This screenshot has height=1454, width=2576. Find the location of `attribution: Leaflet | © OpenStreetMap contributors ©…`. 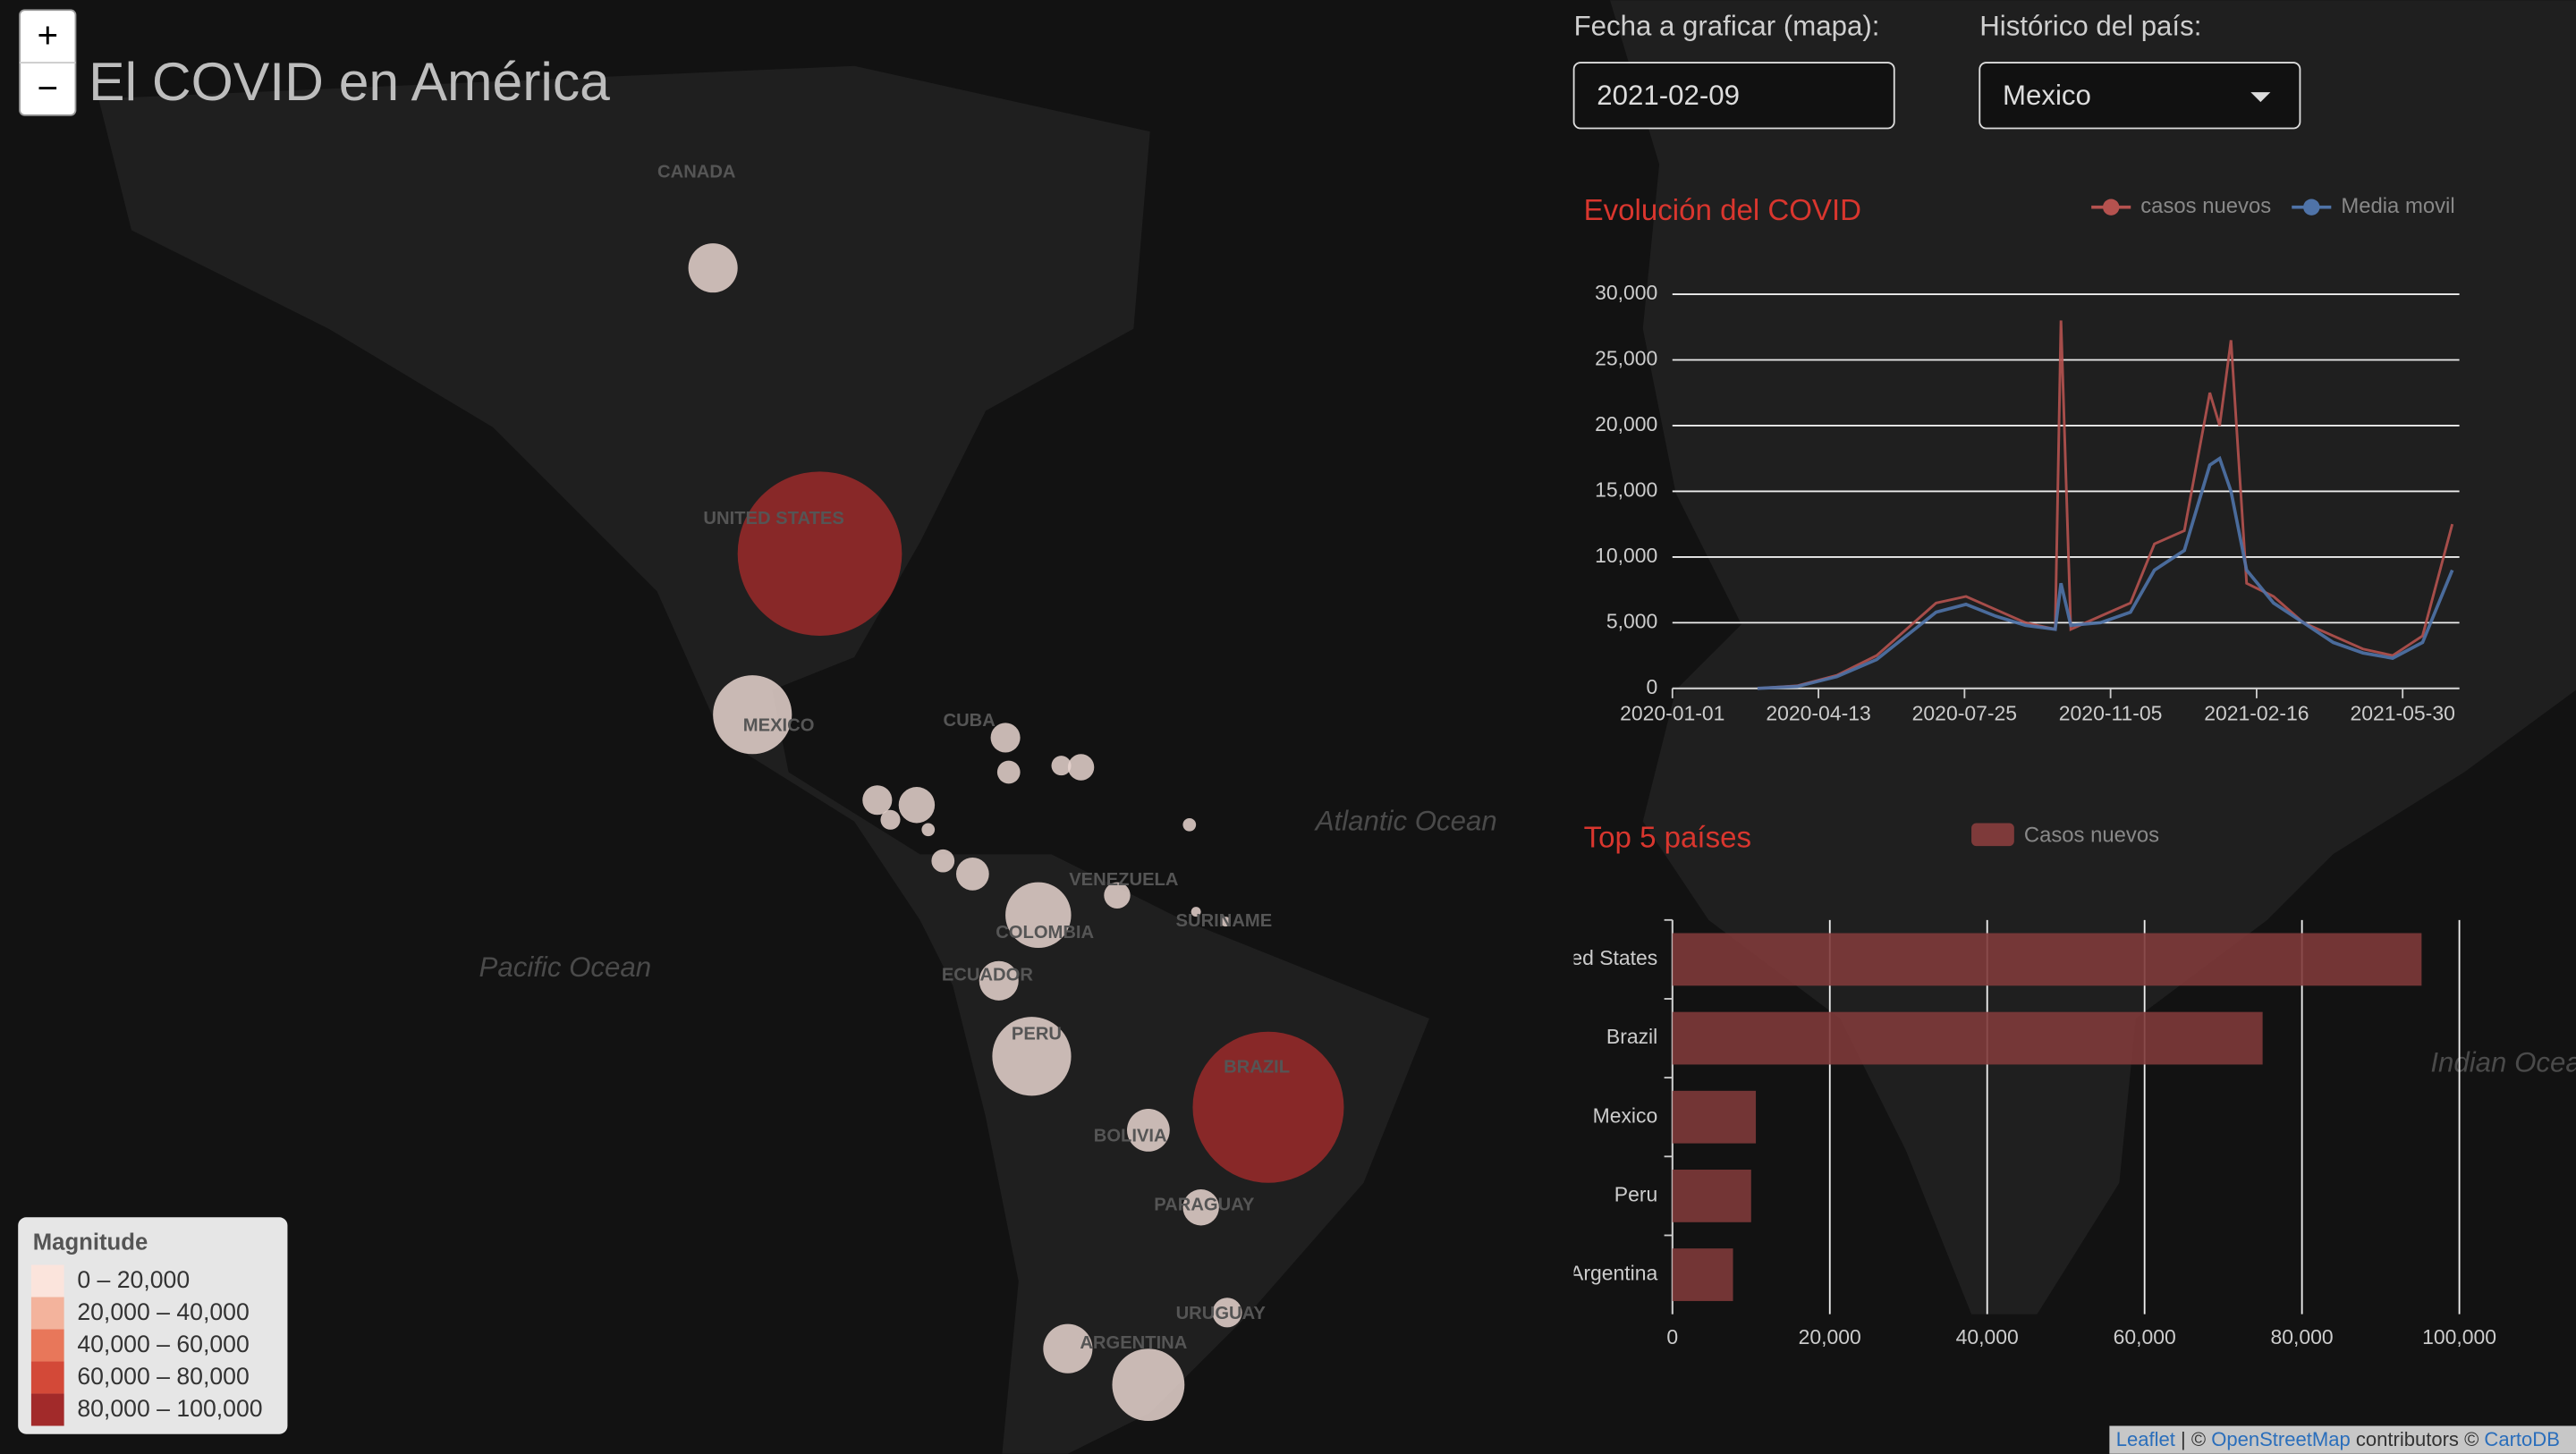

attribution: Leaflet | © OpenStreetMap contributors ©… is located at coordinates (2338, 1439).